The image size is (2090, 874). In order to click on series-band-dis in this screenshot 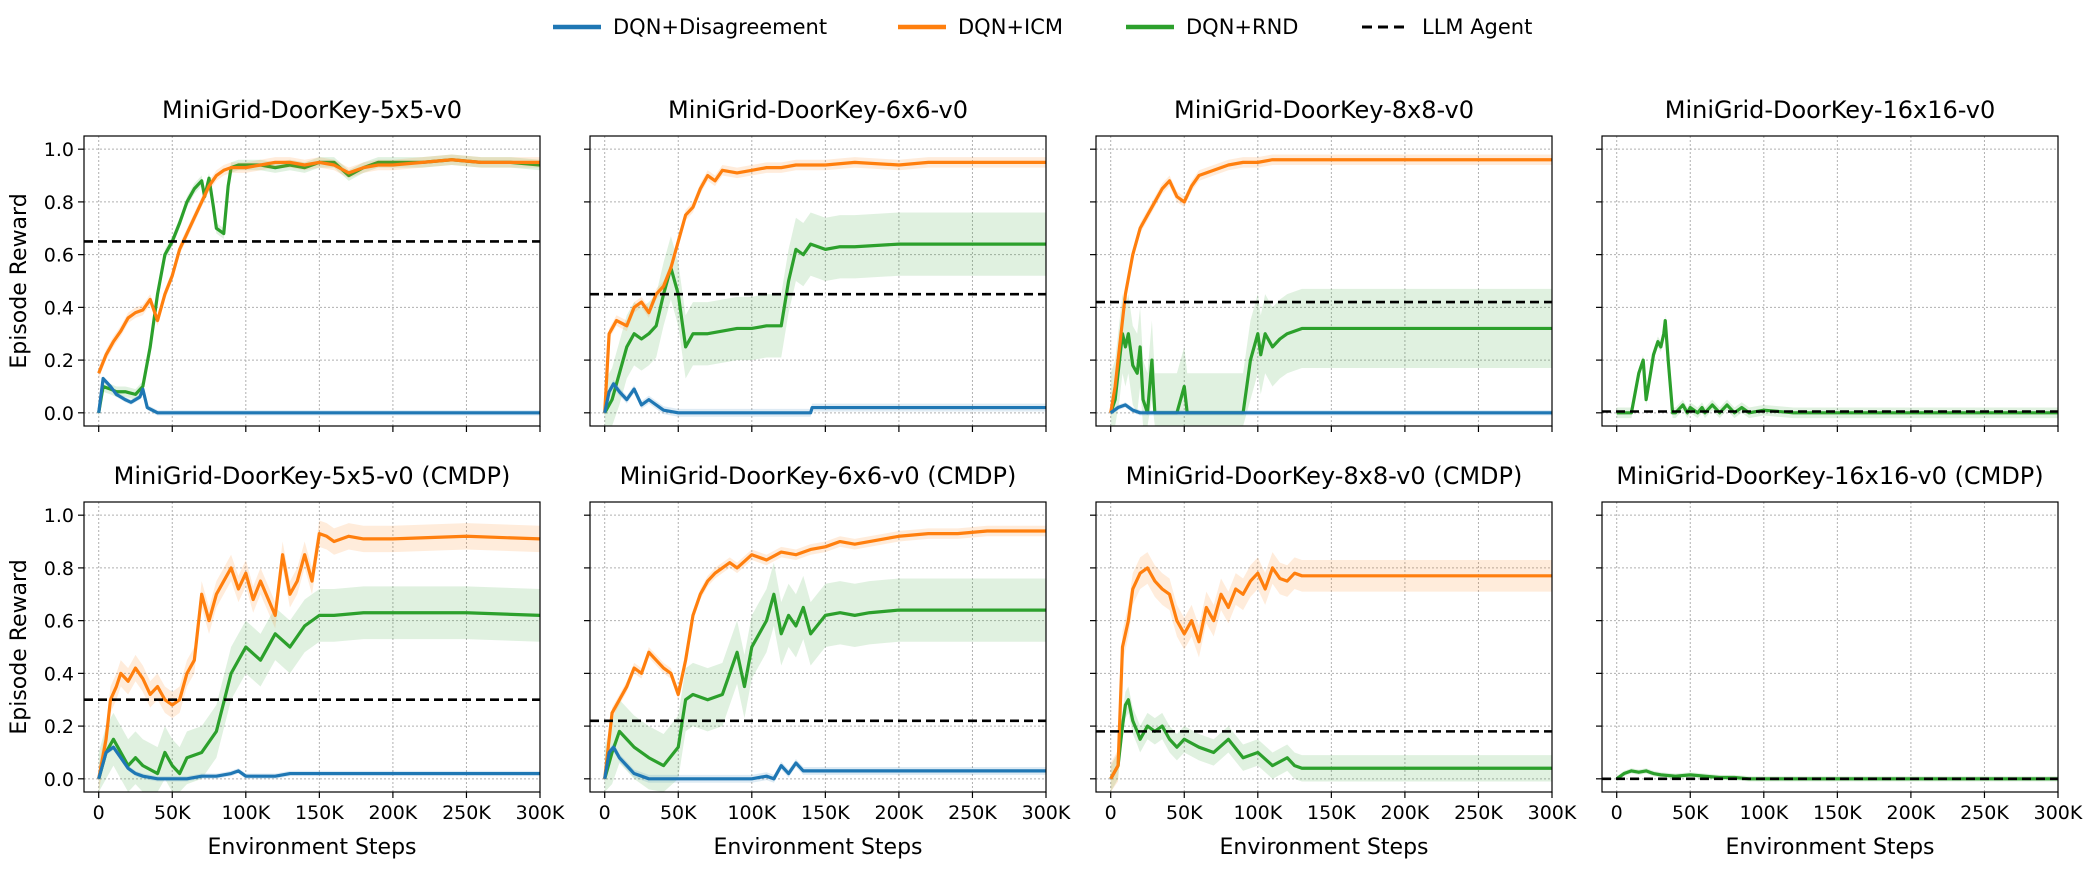, I will do `click(825, 763)`.